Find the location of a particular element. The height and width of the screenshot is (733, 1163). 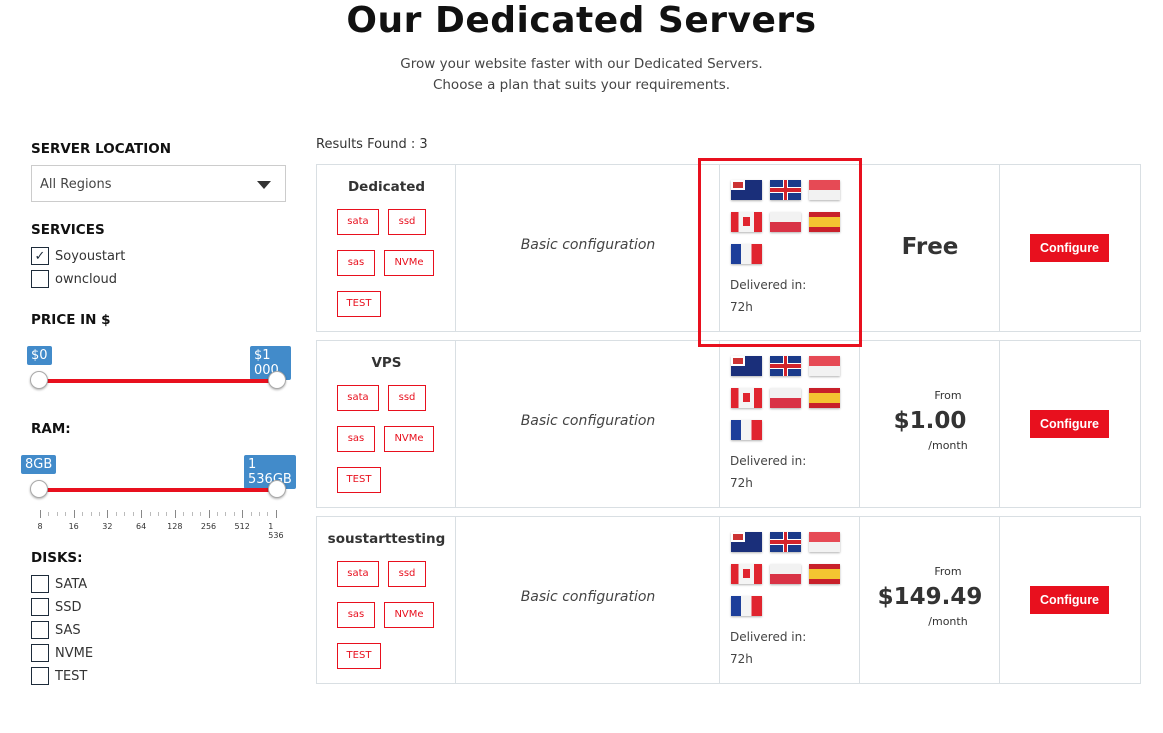

disk-checkbox-nvme: NVME is located at coordinates (62, 653).